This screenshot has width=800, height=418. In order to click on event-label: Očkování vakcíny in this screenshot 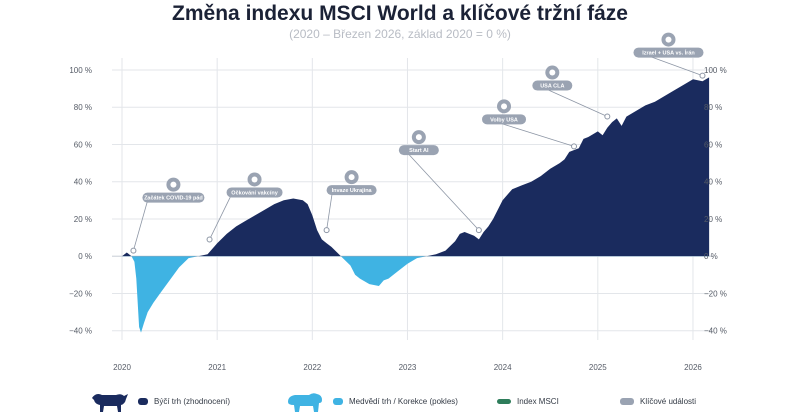, I will do `click(254, 193)`.